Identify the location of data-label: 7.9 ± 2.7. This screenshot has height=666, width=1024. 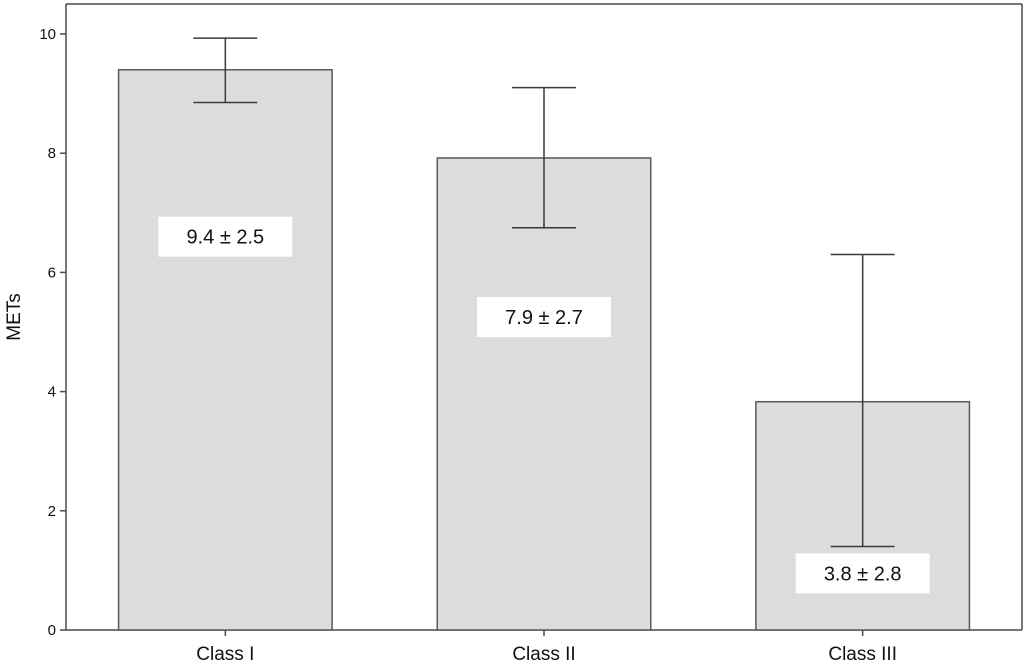
(544, 318).